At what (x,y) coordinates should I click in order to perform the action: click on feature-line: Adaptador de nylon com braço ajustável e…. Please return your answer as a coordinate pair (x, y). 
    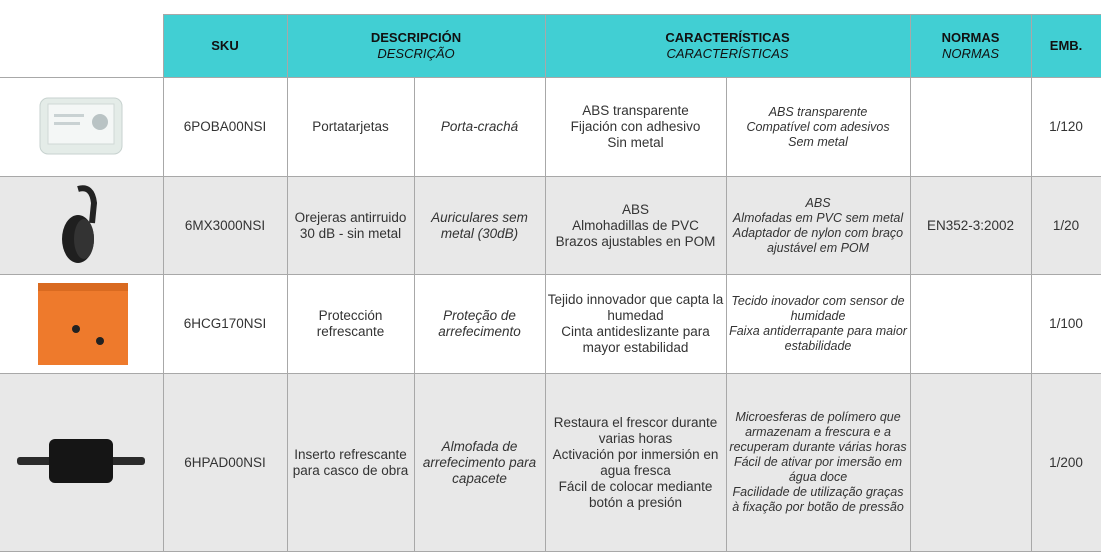
    Looking at the image, I should click on (818, 240).